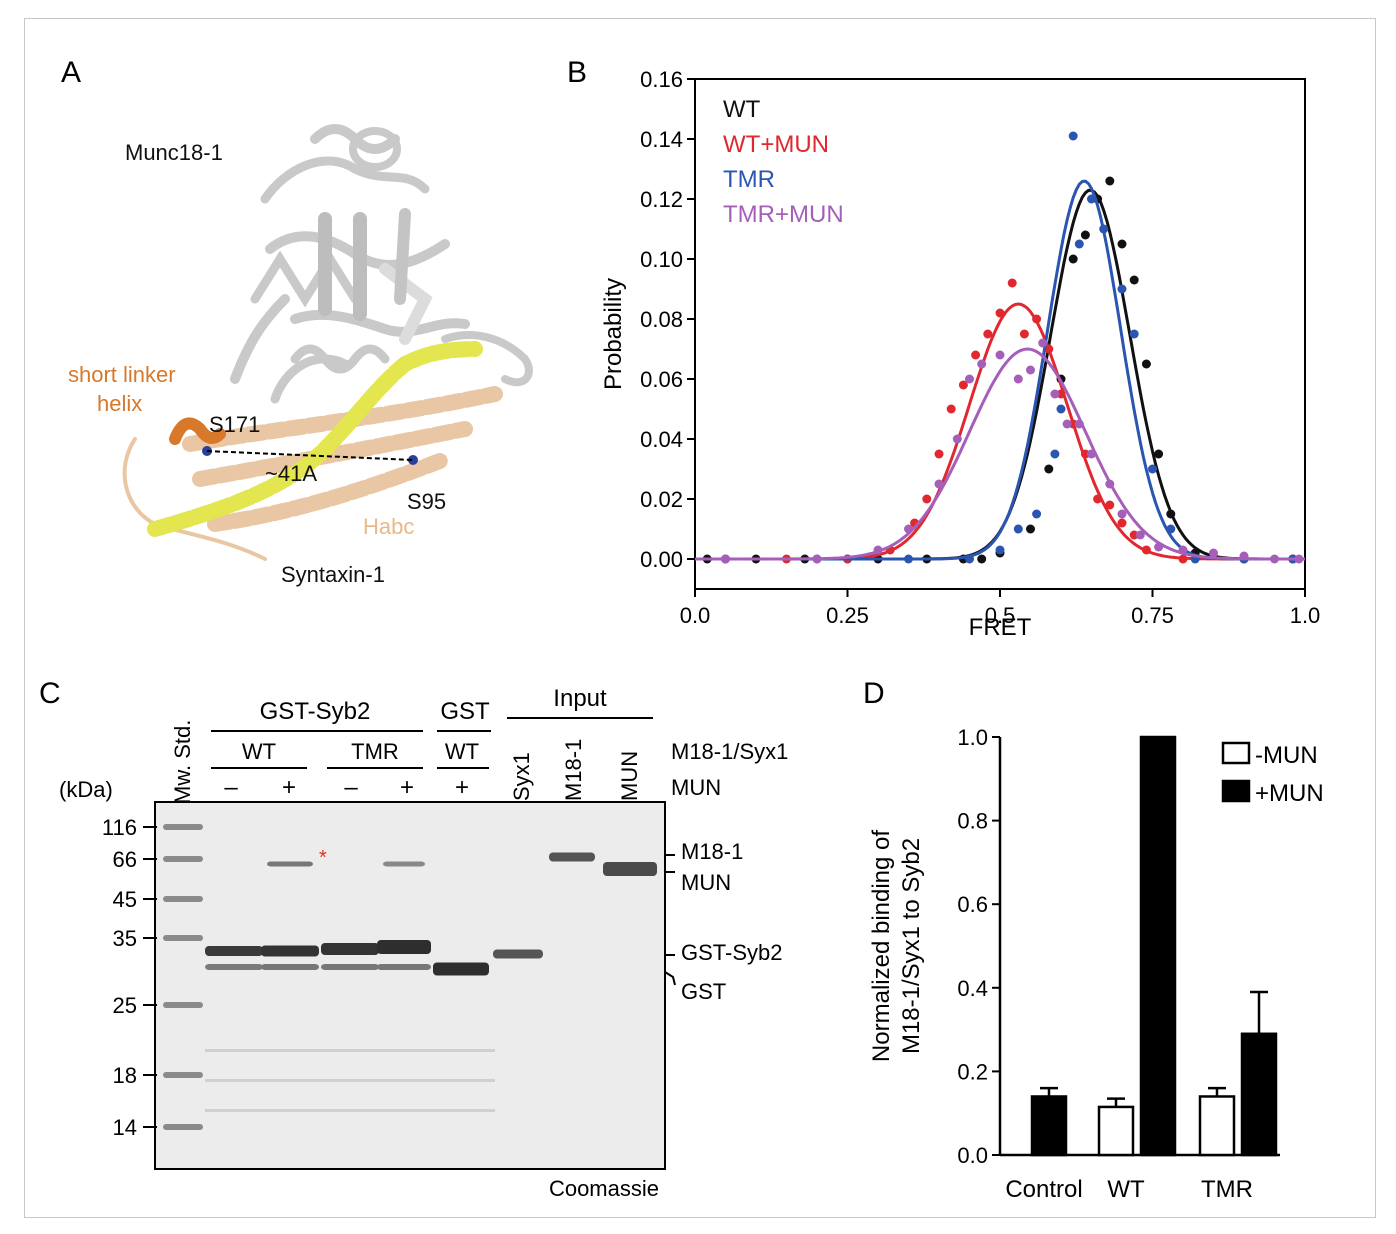 Image resolution: width=1396 pixels, height=1234 pixels. Describe the element at coordinates (874, 693) in the screenshot. I see `panel-label-d: D` at that location.